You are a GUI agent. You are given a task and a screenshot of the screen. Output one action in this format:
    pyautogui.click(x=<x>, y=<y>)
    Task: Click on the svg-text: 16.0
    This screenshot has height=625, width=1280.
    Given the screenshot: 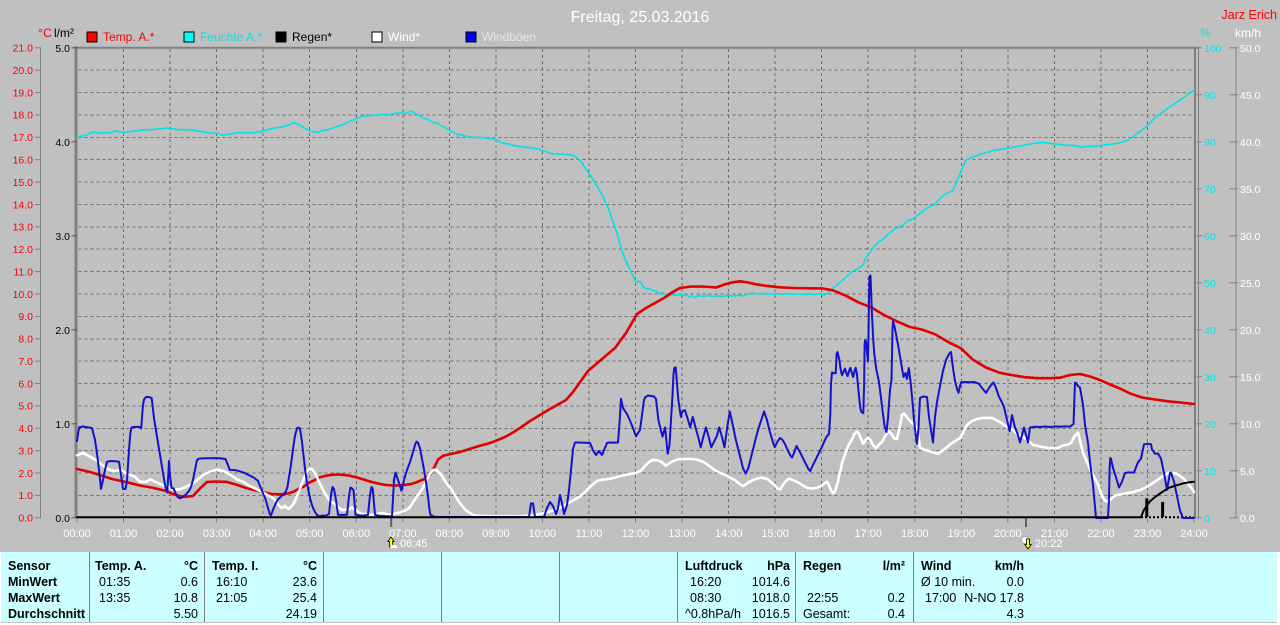 What is the action you would take?
    pyautogui.click(x=23, y=161)
    